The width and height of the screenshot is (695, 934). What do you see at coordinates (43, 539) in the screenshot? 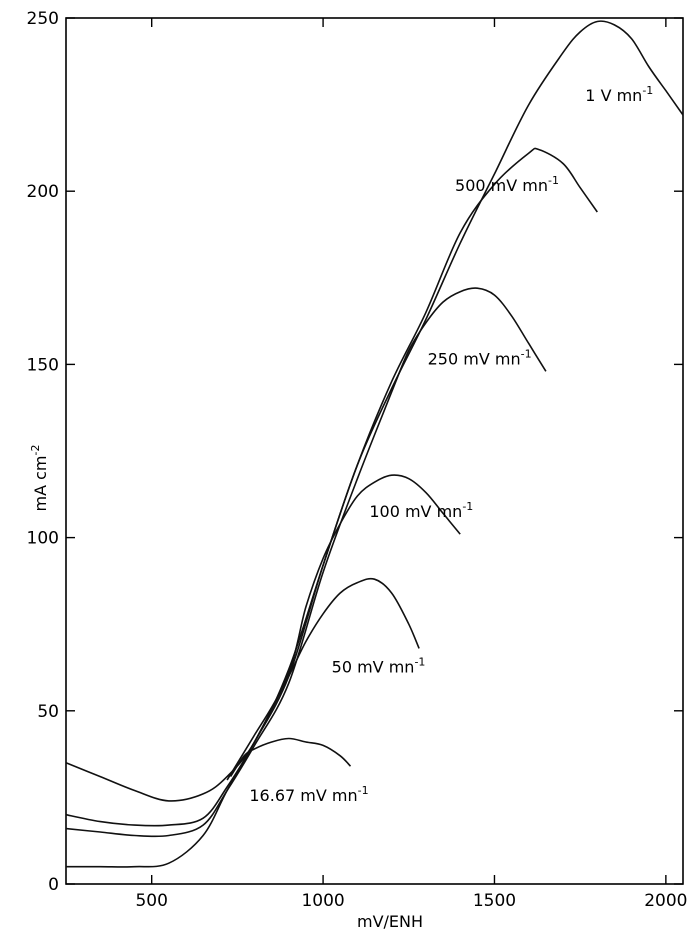
I see `y-tick-label: 100` at bounding box center [43, 539].